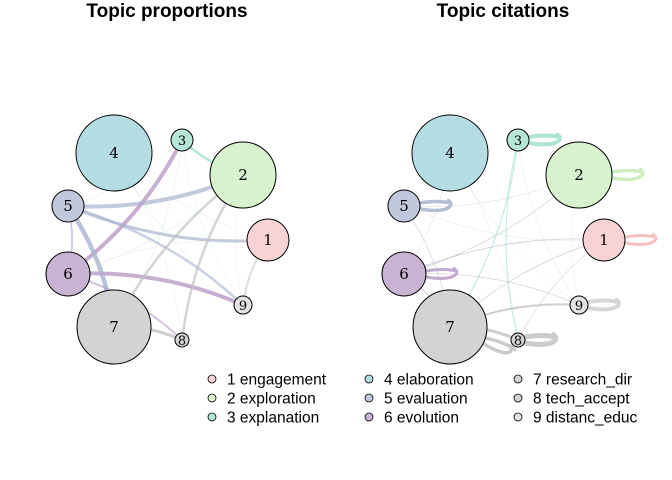  Describe the element at coordinates (421, 418) in the screenshot. I see `legend-label-6: 6 evolution` at that location.